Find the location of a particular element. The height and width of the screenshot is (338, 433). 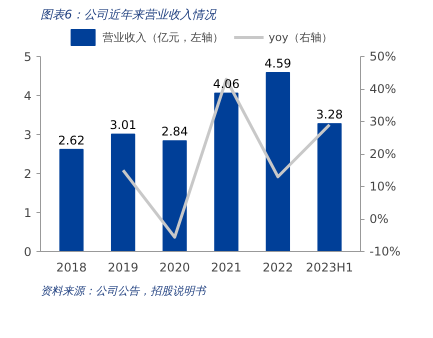

x-tick-label: 2020 is located at coordinates (174, 267).